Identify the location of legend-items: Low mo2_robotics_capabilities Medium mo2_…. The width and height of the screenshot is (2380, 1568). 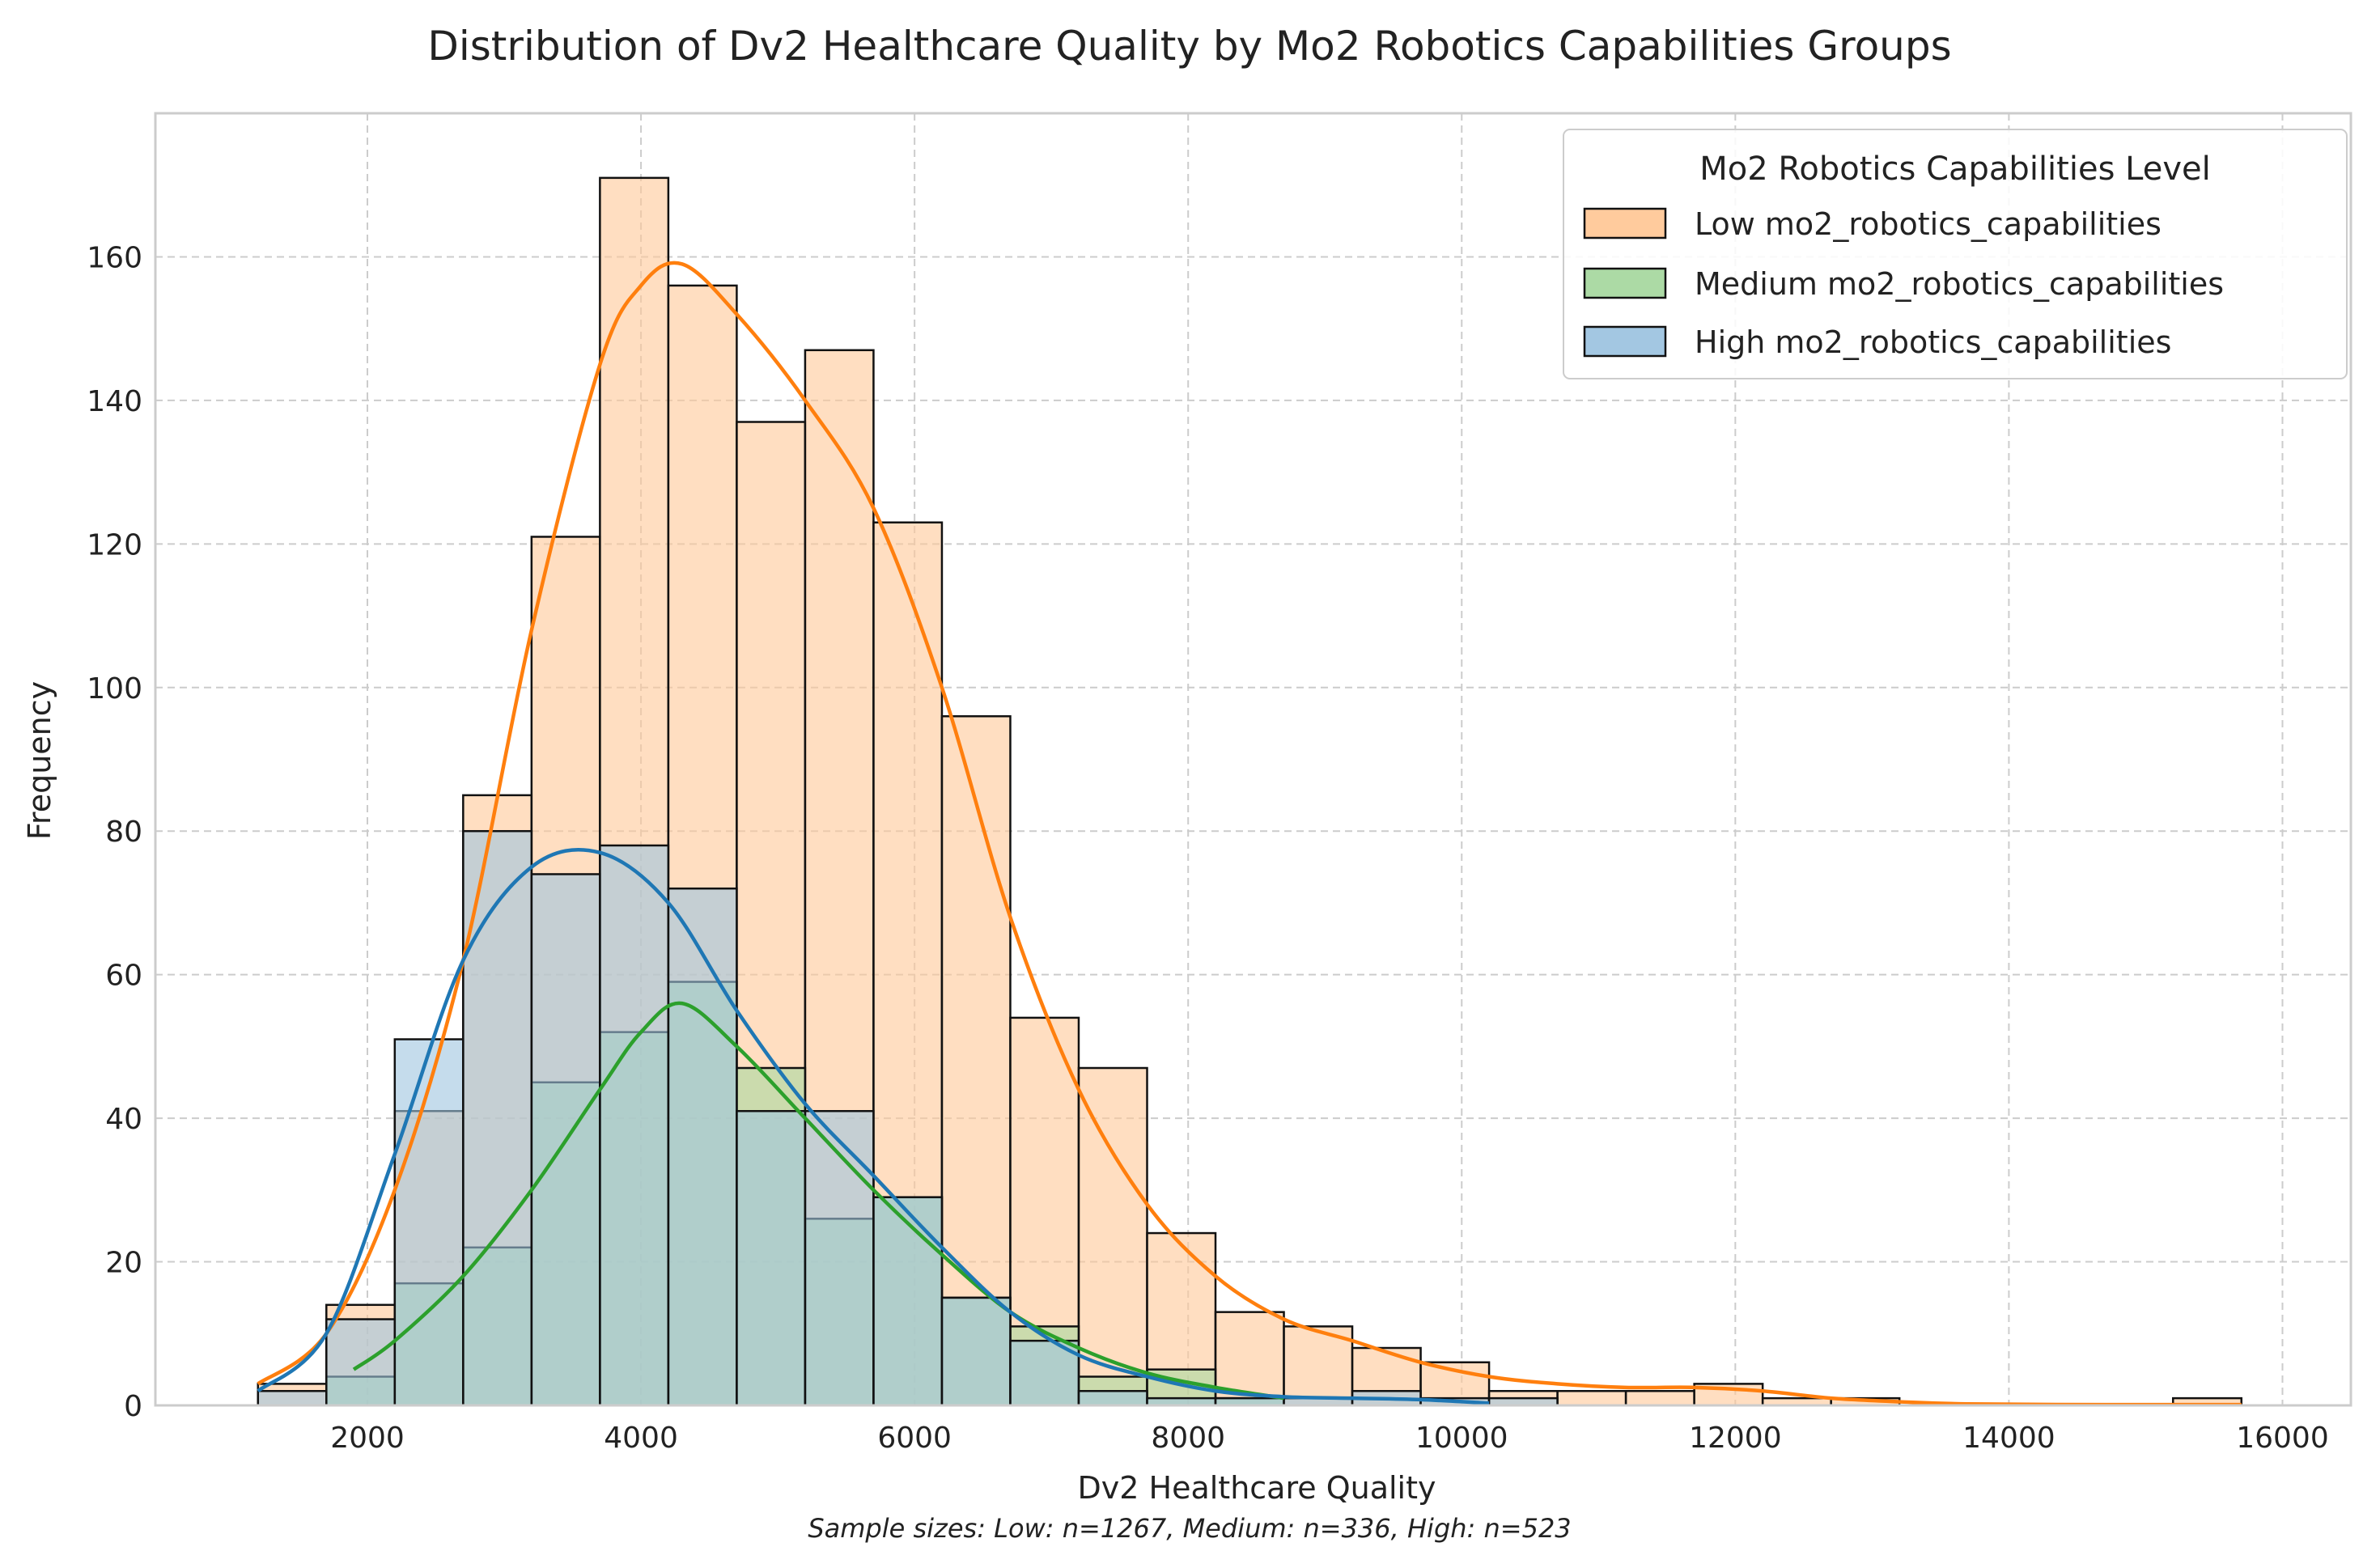
(1904, 283).